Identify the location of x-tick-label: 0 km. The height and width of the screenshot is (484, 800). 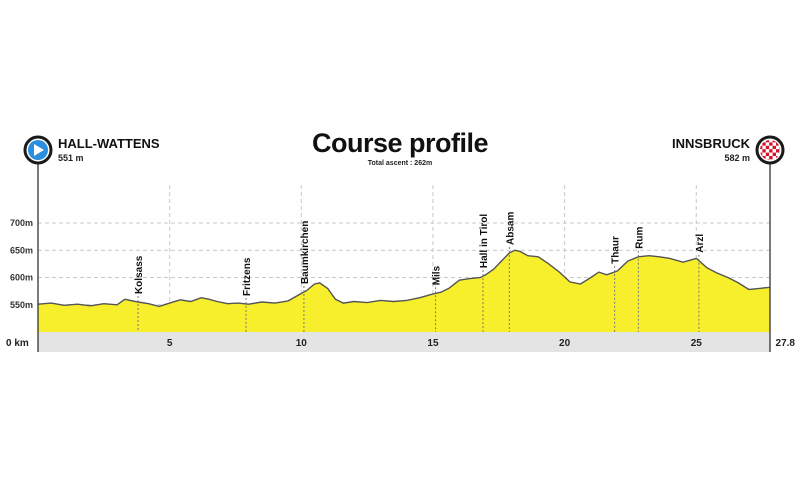
(17, 343).